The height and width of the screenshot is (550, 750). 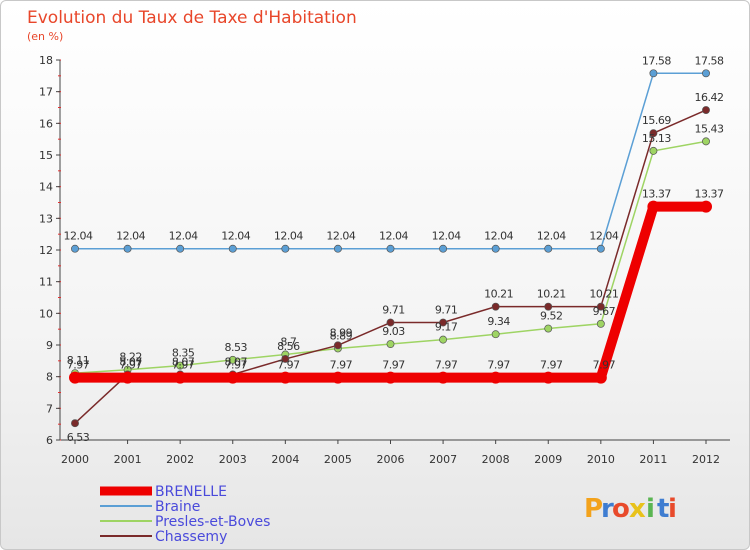 What do you see at coordinates (46, 60) in the screenshot?
I see `y-tick-label: 18` at bounding box center [46, 60].